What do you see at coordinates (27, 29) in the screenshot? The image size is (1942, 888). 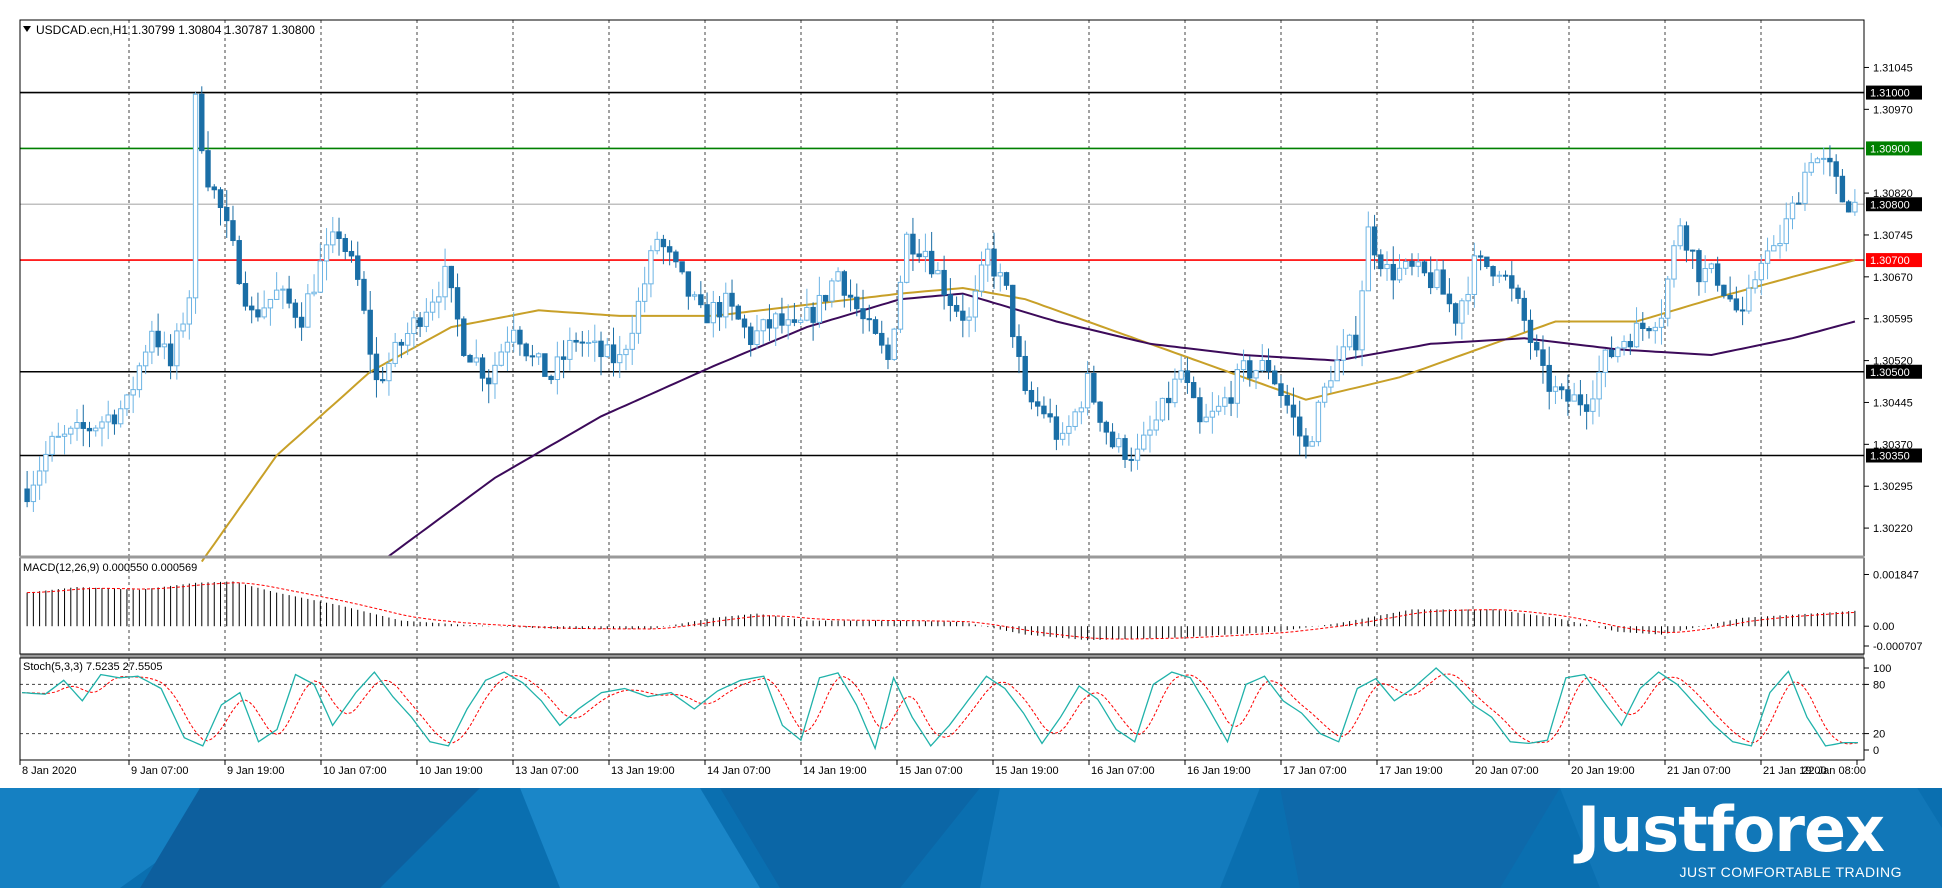 I see `dropdown-triangle-icon` at bounding box center [27, 29].